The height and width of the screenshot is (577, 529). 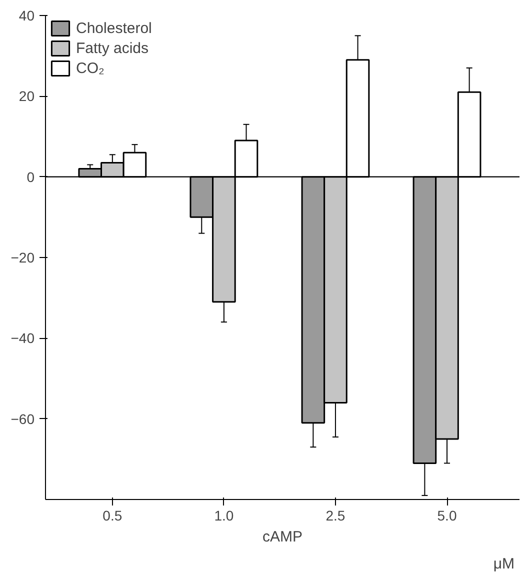 What do you see at coordinates (22, 338) in the screenshot?
I see `y-tick-label: −40` at bounding box center [22, 338].